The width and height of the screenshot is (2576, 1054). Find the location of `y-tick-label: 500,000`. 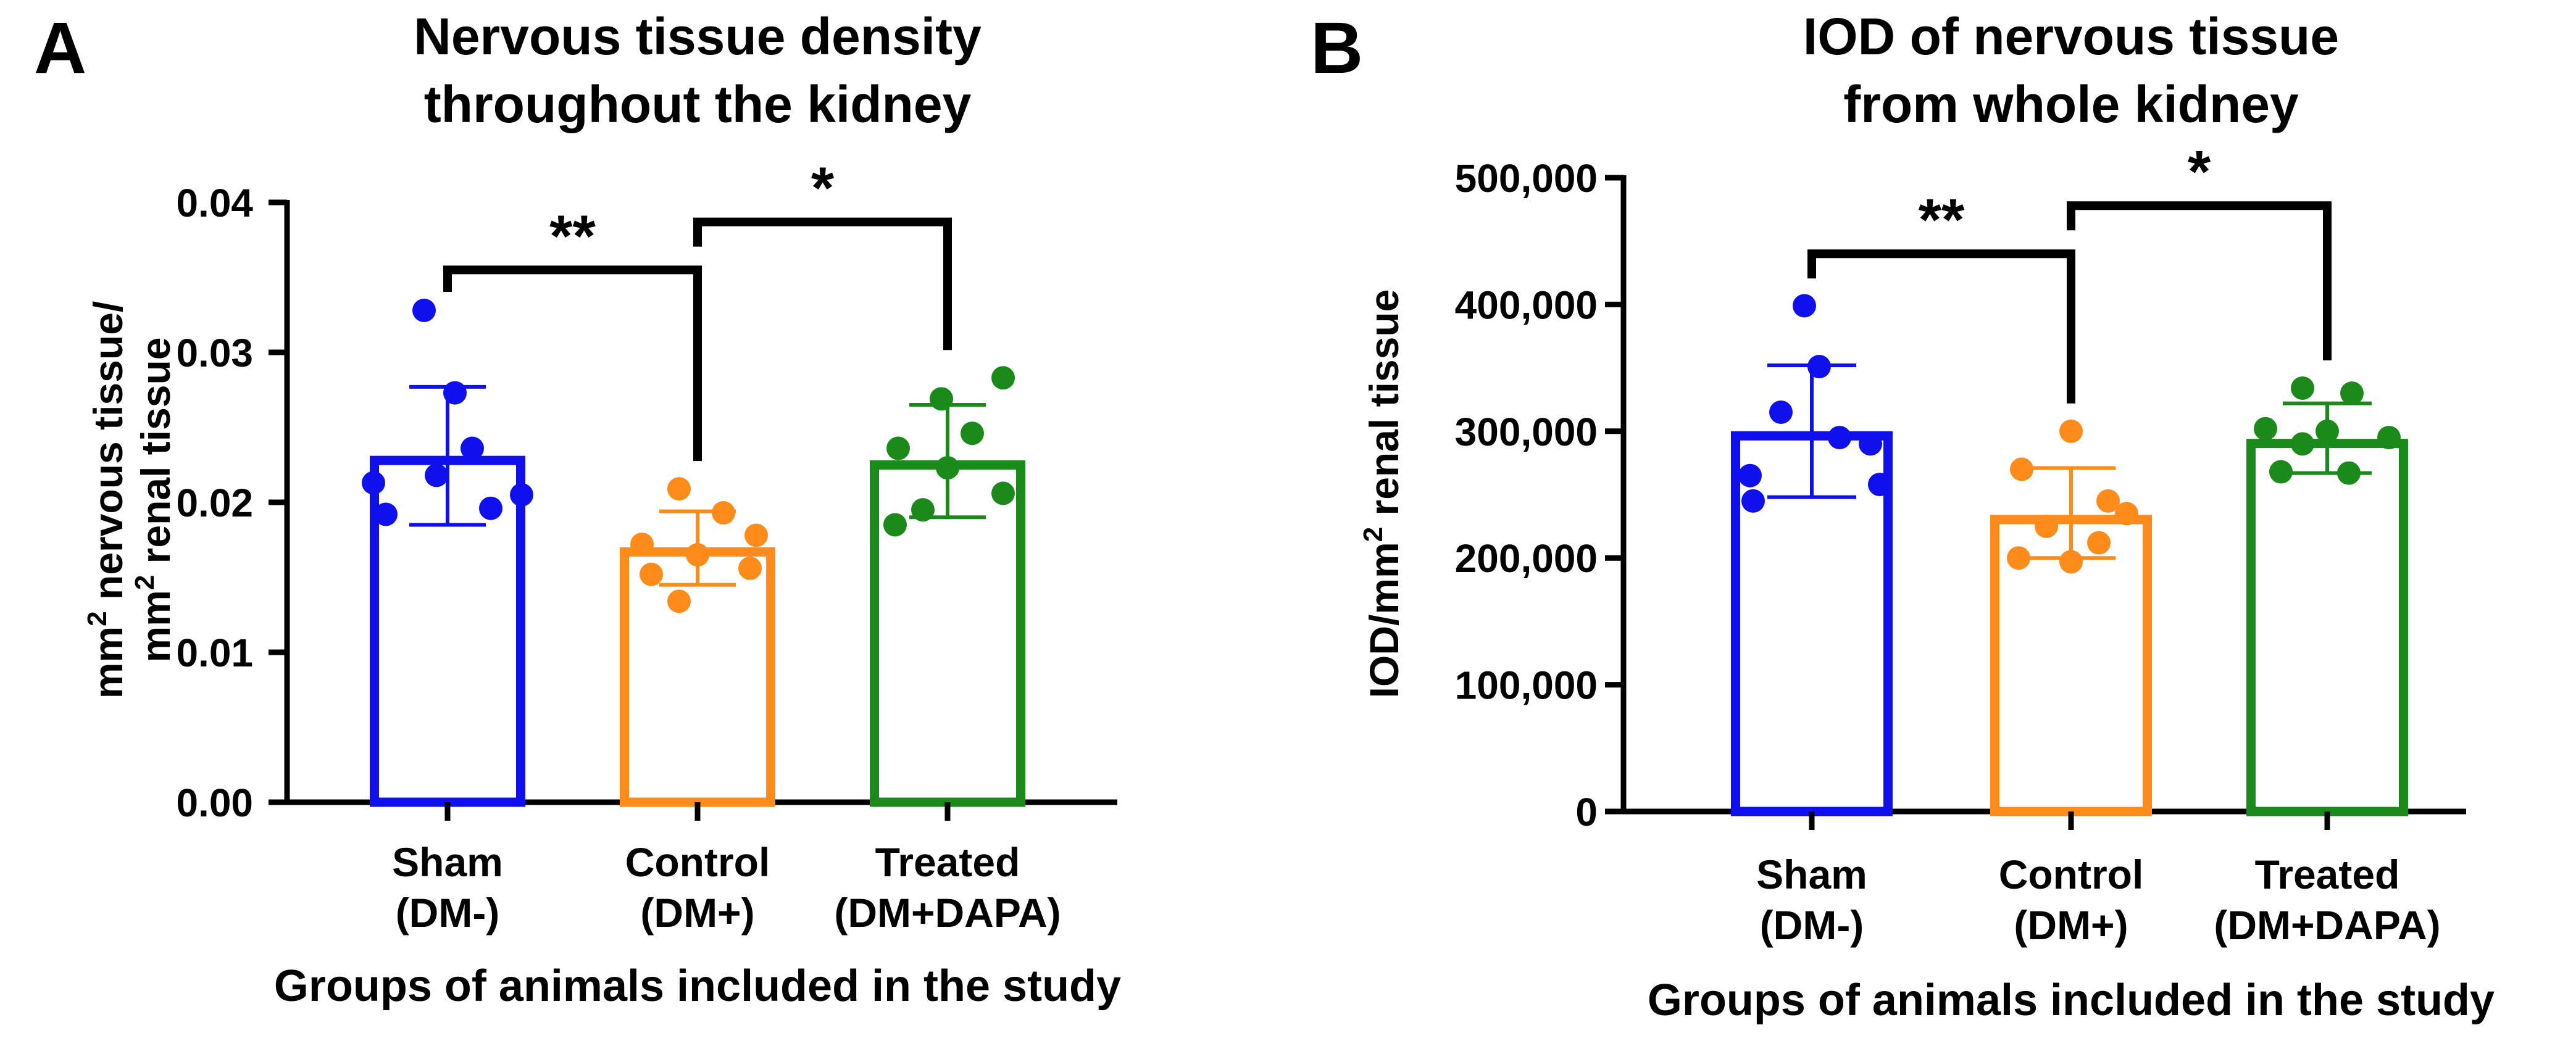

y-tick-label: 500,000 is located at coordinates (1527, 178).